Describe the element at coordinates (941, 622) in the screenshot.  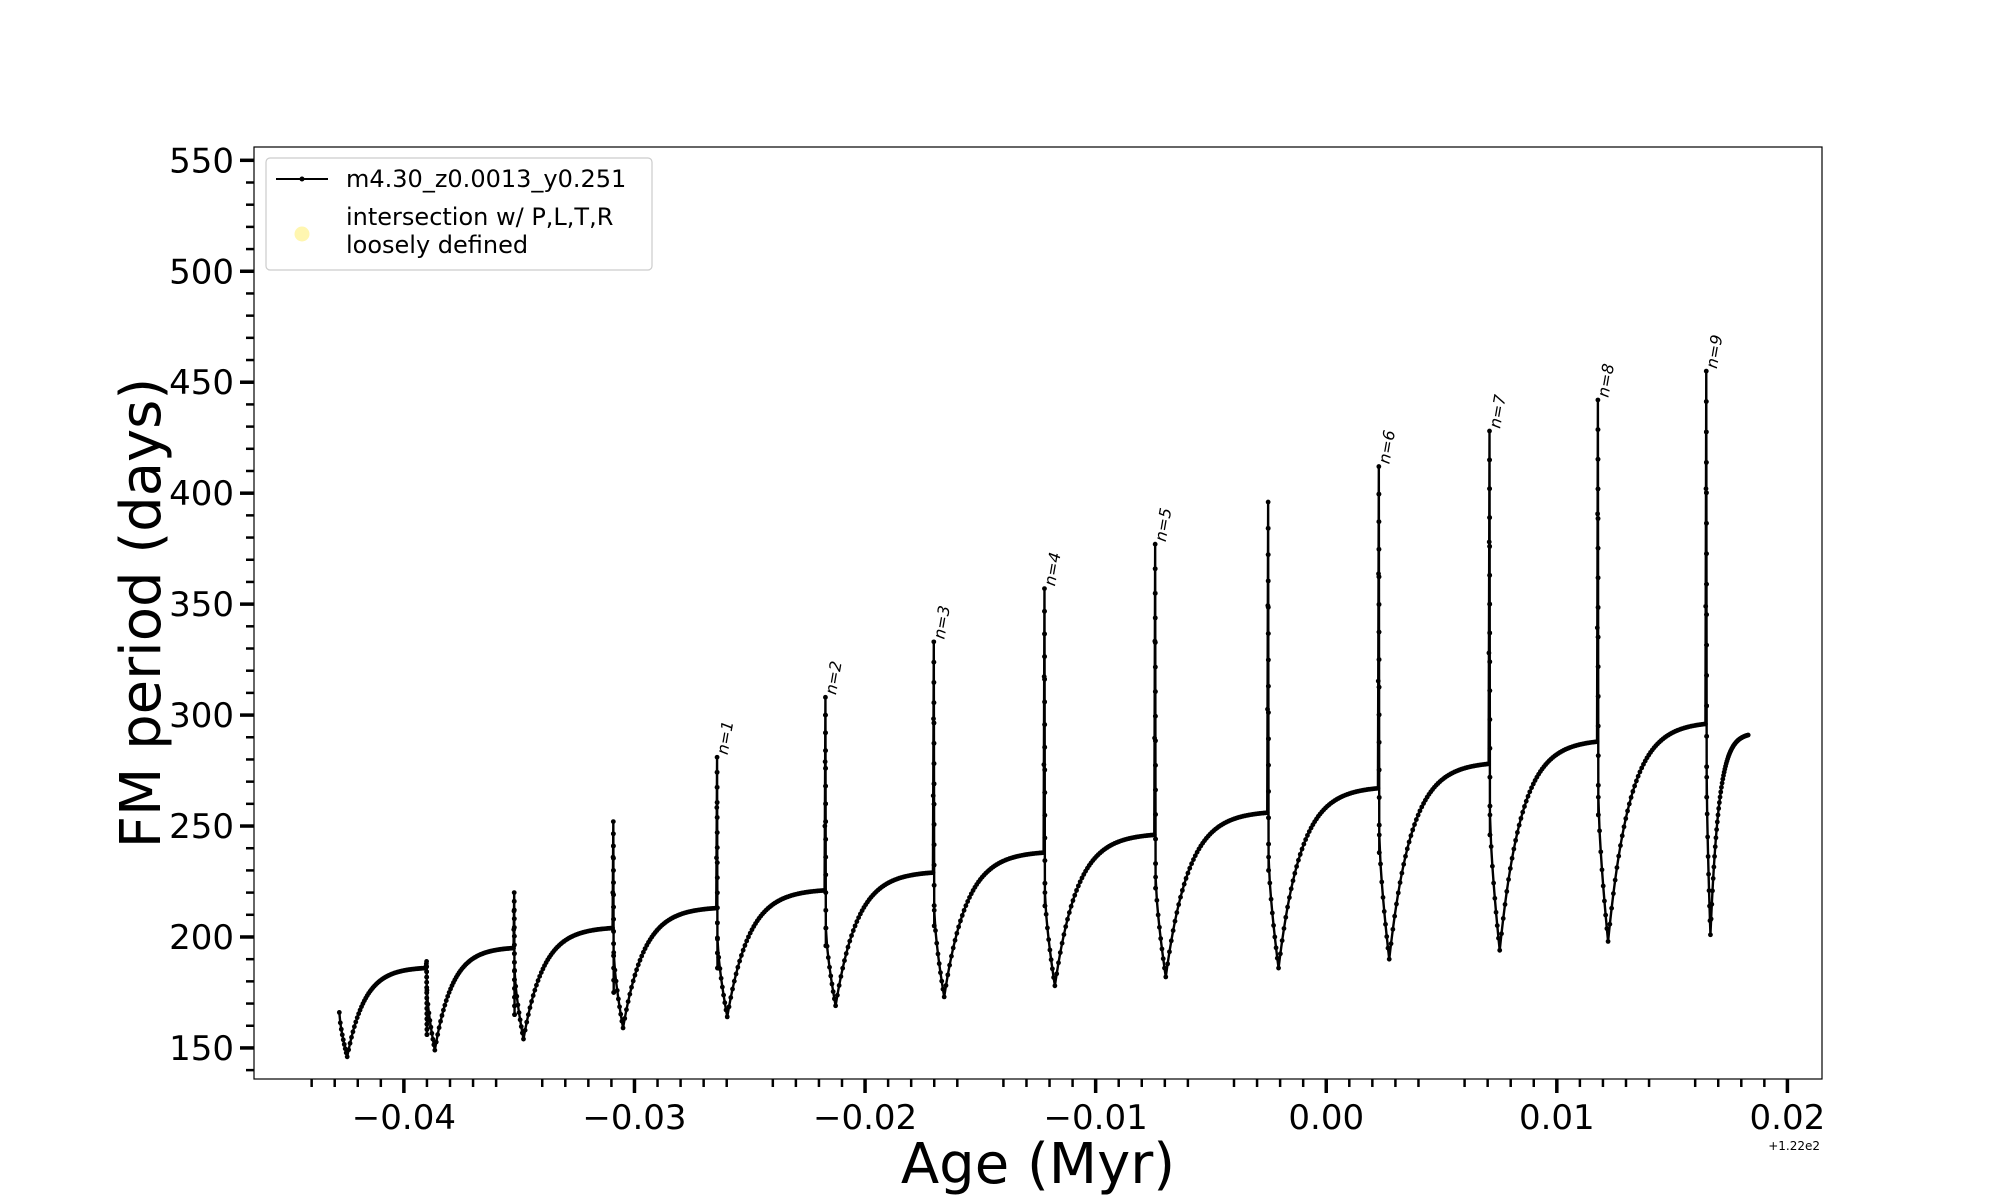
I see `pulse-annotation: n=3` at that location.